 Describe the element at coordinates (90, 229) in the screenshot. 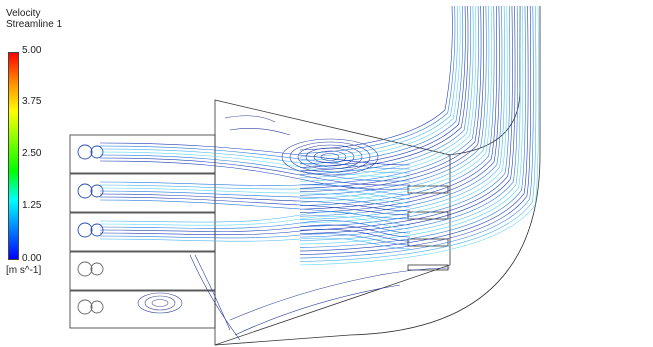

I see `inlet-nozzles` at that location.